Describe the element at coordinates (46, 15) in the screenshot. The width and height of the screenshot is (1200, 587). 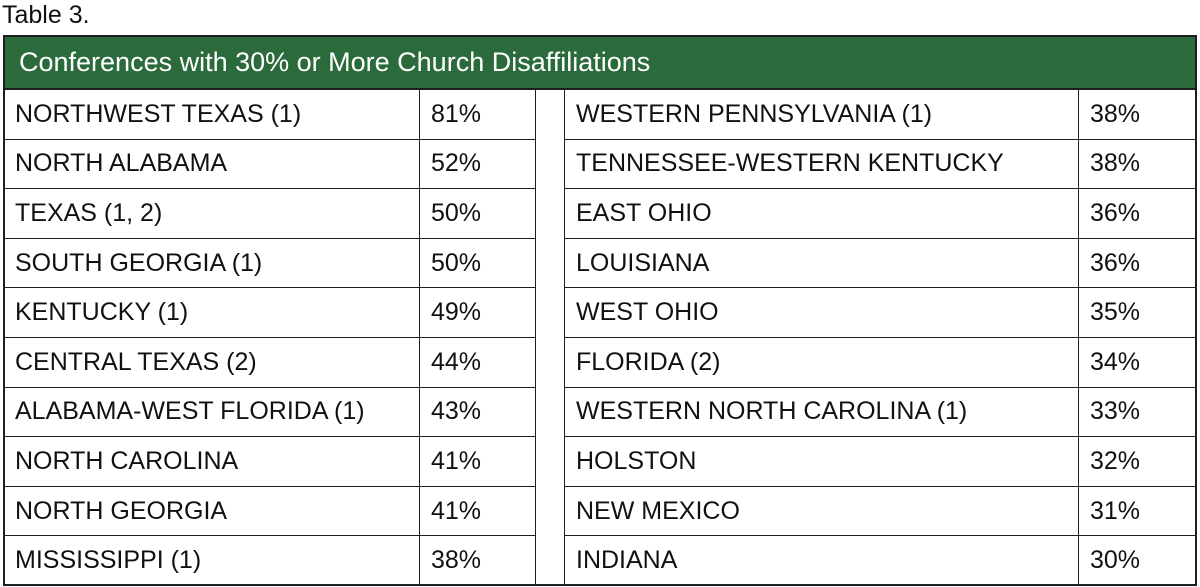
I see `table-caption: Table 3.` at that location.